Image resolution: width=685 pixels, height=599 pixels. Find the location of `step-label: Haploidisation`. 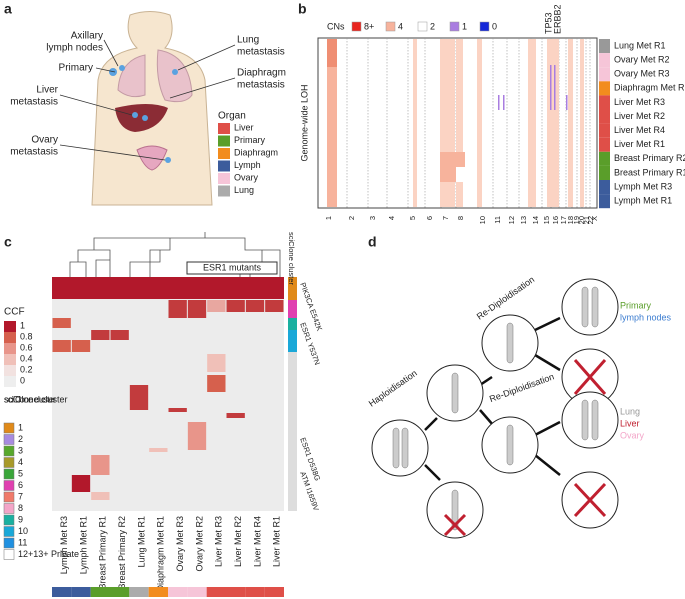

step-label: Haploidisation is located at coordinates (393, 388).